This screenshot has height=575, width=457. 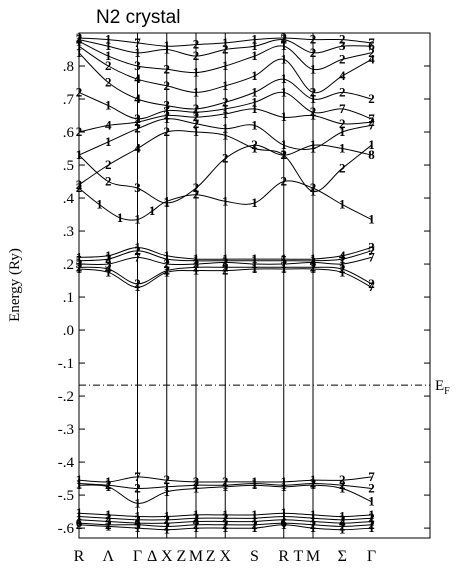 What do you see at coordinates (66, 430) in the screenshot?
I see `y-tick-label: -.3` at bounding box center [66, 430].